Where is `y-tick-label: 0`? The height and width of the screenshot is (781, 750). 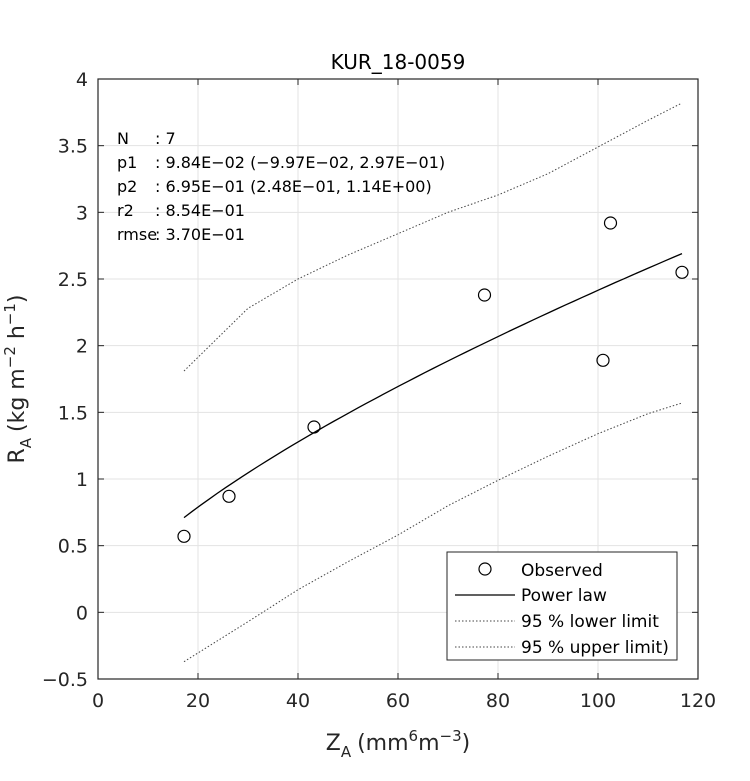
y-tick-label: 0 is located at coordinates (82, 613).